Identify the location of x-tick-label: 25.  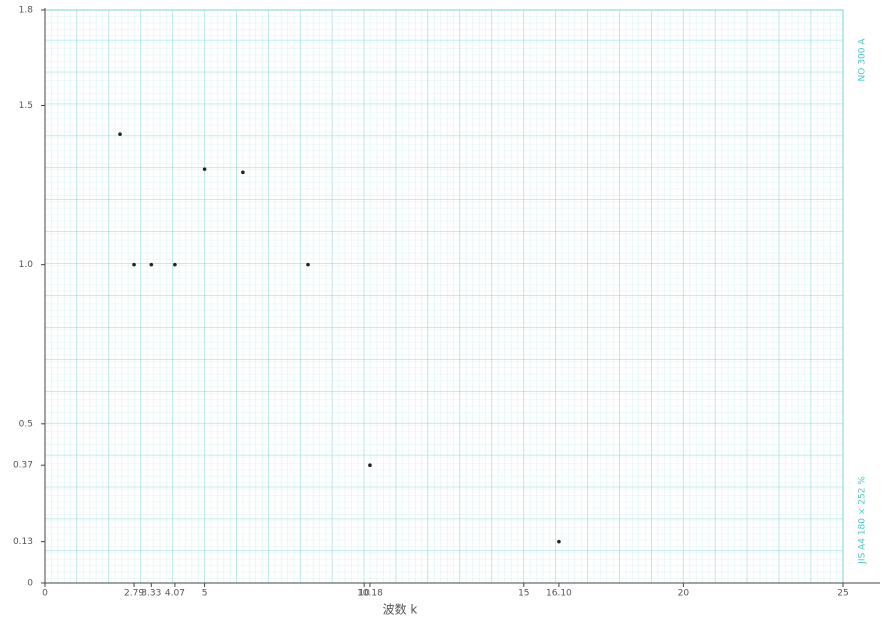
(842, 594).